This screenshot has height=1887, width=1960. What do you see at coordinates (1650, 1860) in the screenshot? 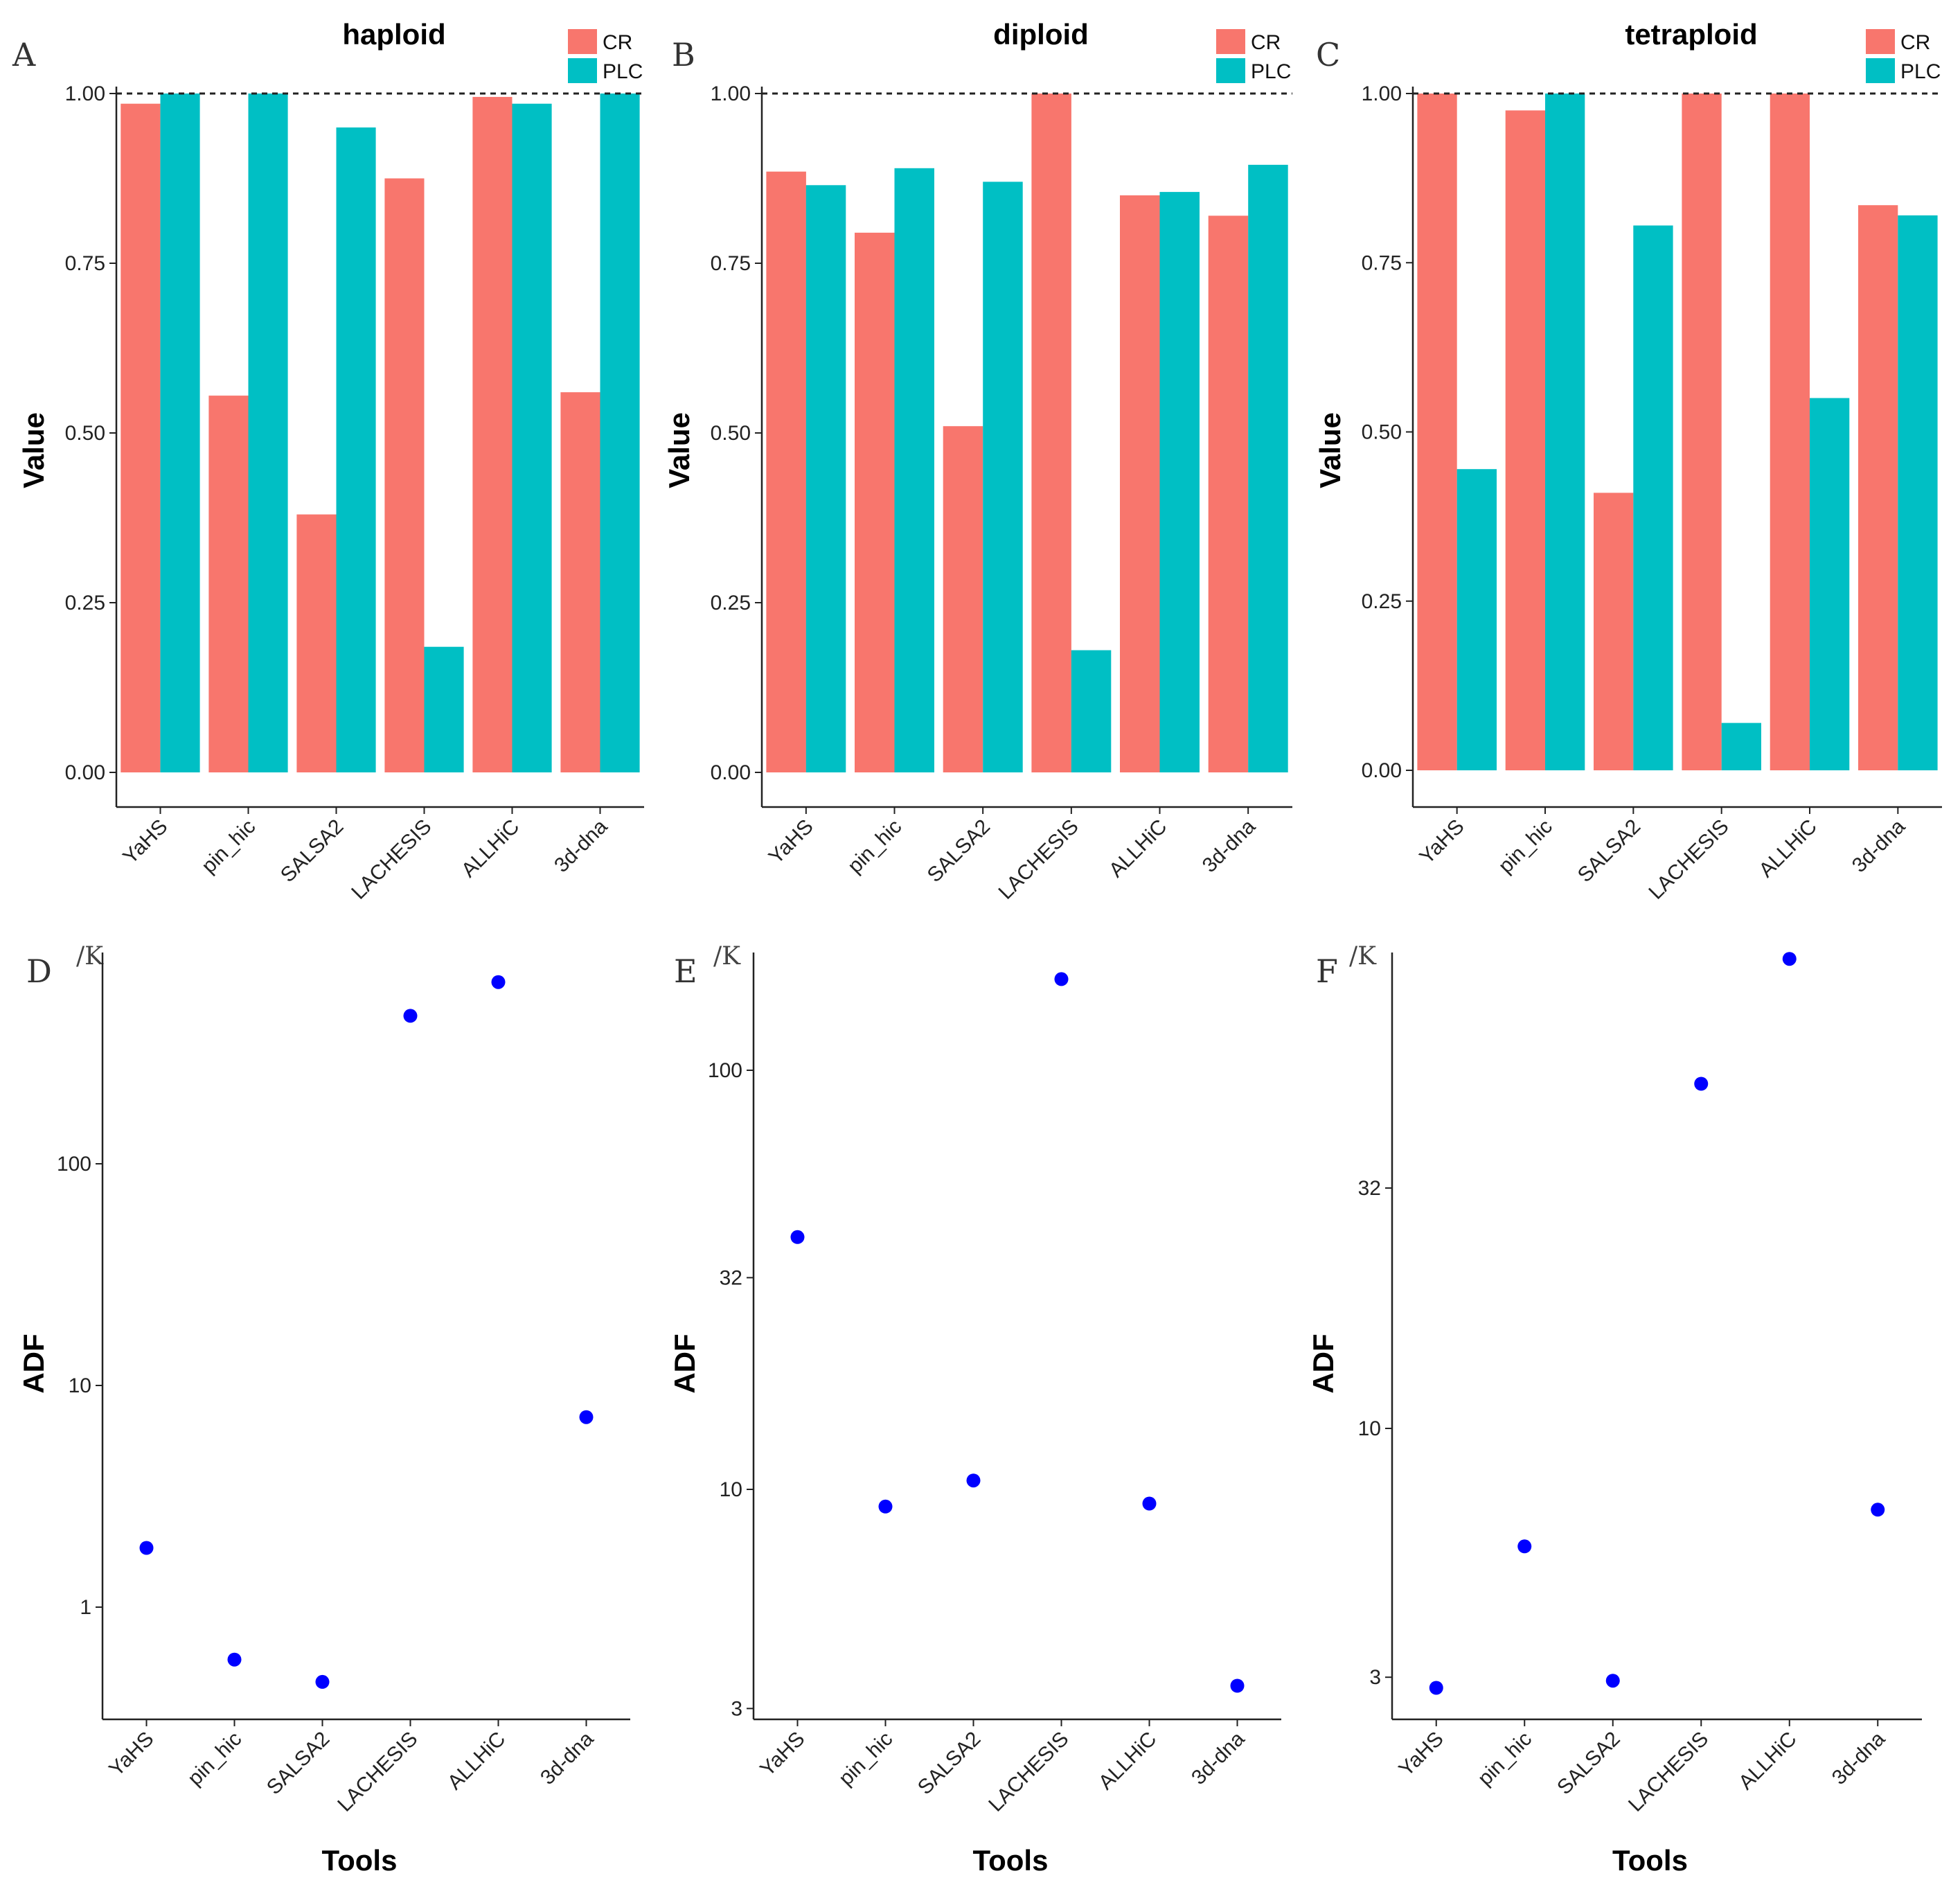
I see `x-axis-title: Tools` at bounding box center [1650, 1860].